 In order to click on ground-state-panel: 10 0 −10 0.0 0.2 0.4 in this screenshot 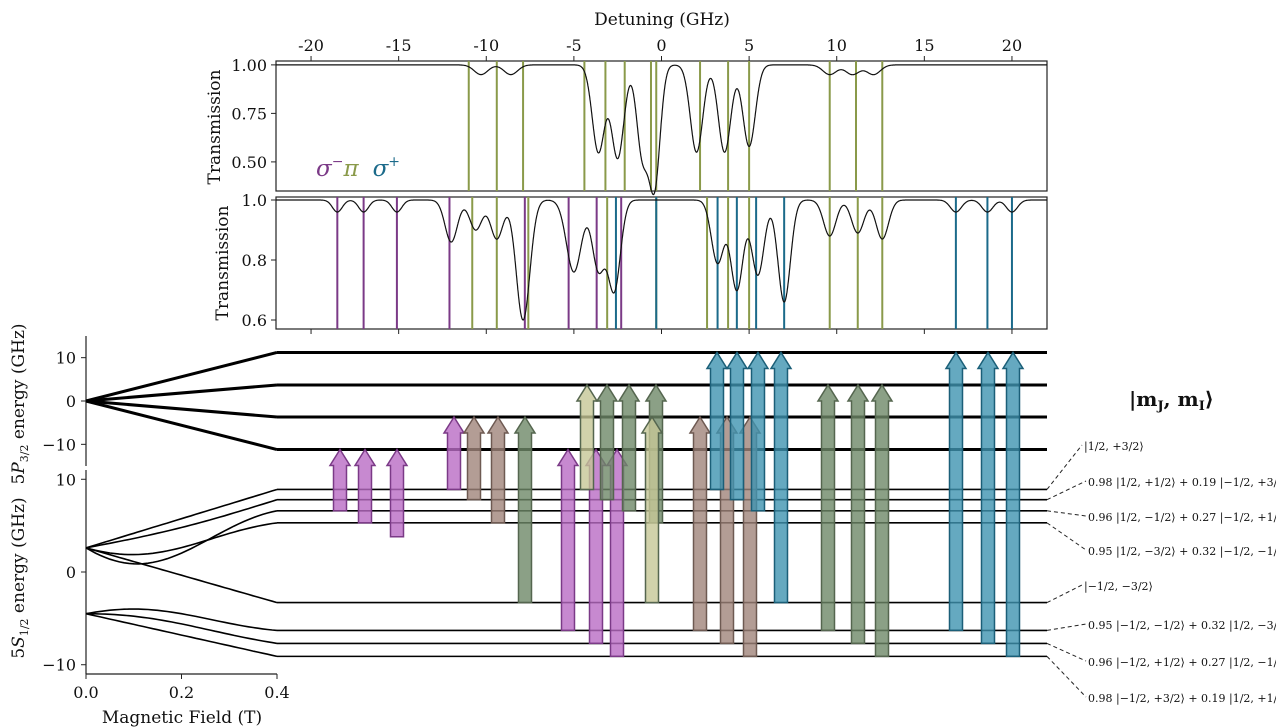, I will do `click(166, 586)`.